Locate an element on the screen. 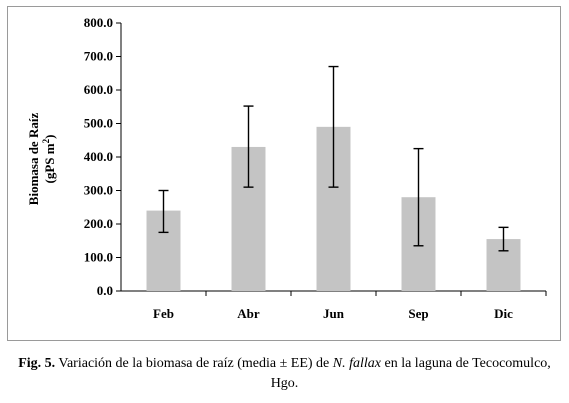 The width and height of the screenshot is (569, 403). caption-text-after: en la laguna de Tecocomulco, Hgo. is located at coordinates (410, 373).